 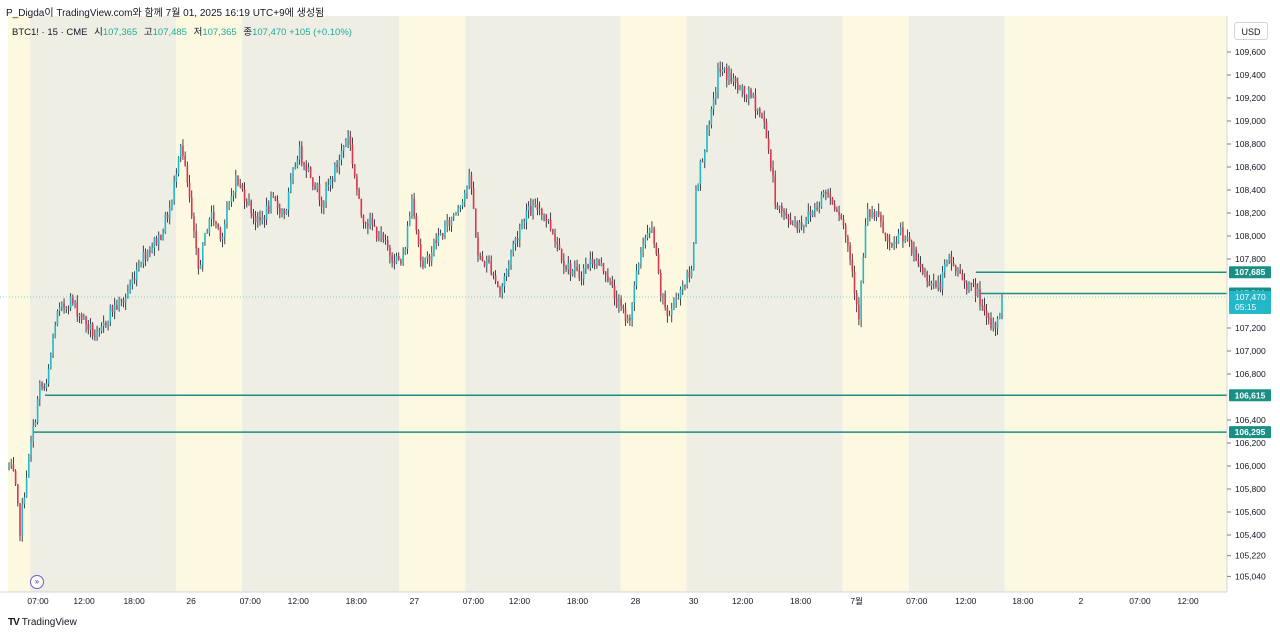 What do you see at coordinates (50, 32) in the screenshot?
I see `symbol-name: BTC1! · 15 · CME` at bounding box center [50, 32].